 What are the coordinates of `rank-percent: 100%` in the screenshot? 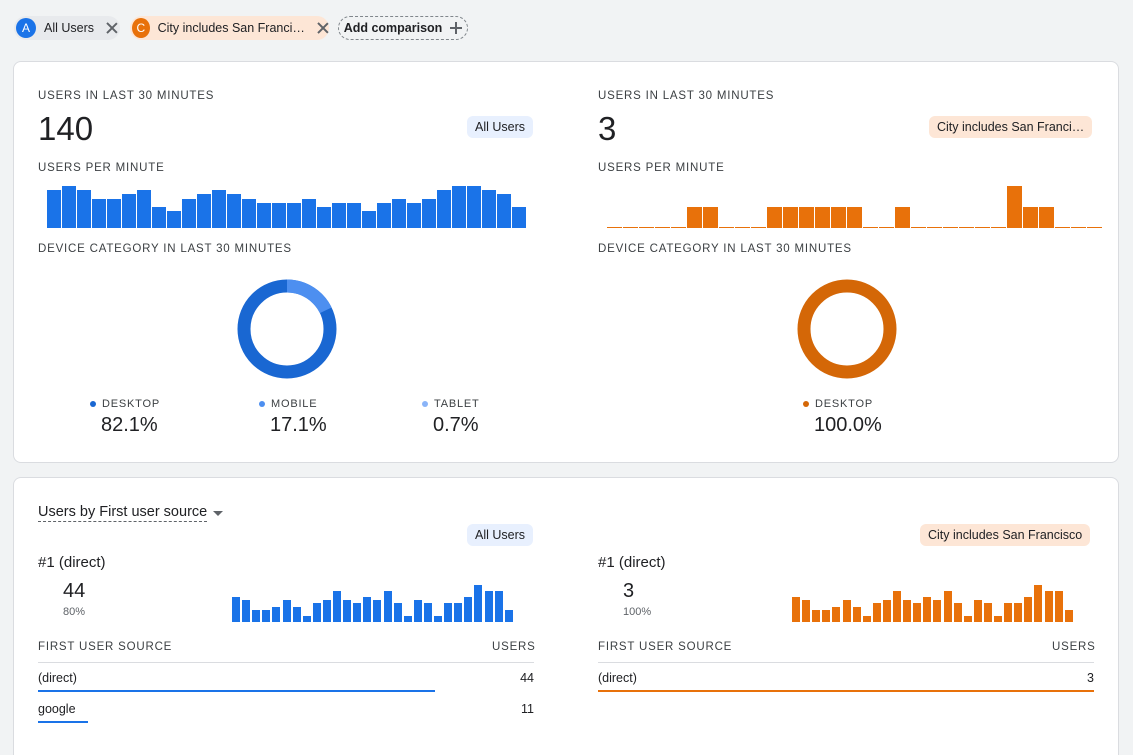 It's located at (637, 612).